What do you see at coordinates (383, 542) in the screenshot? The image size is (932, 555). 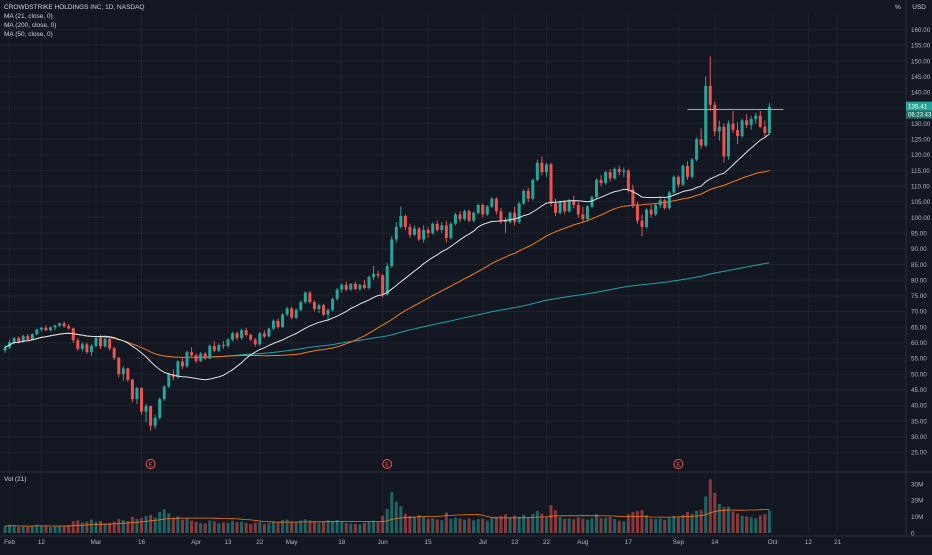 I see `time-tick-label: Jun` at bounding box center [383, 542].